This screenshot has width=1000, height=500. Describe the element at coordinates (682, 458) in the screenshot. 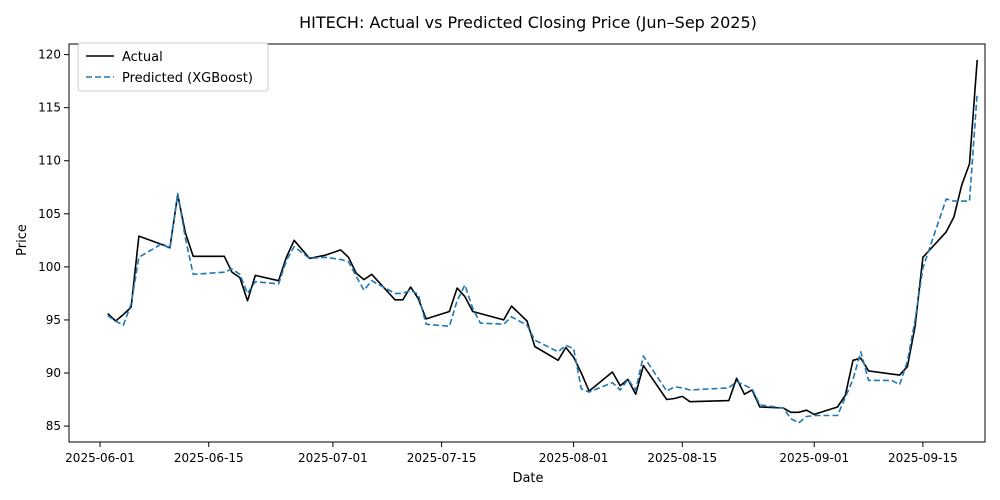

I see `x-tick-label: 2025-08-15` at that location.